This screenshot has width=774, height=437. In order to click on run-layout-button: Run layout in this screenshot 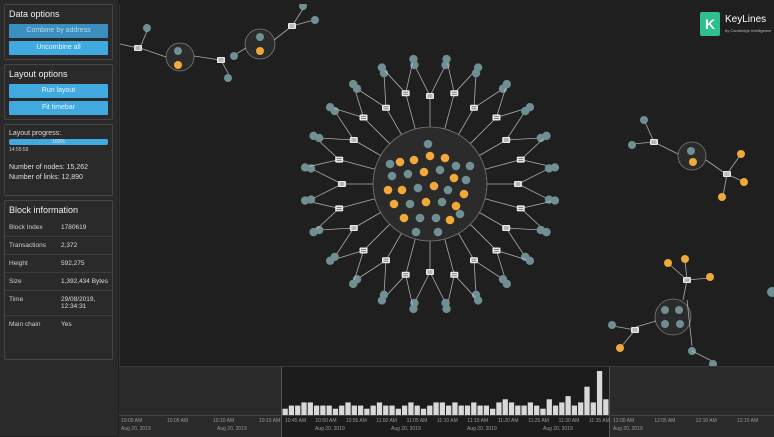, I will do `click(58, 91)`.